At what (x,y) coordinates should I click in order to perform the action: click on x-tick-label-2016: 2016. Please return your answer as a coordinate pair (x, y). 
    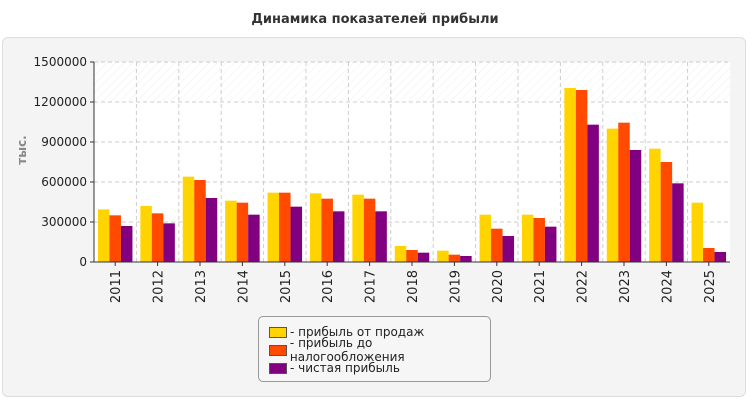
    Looking at the image, I should click on (328, 286).